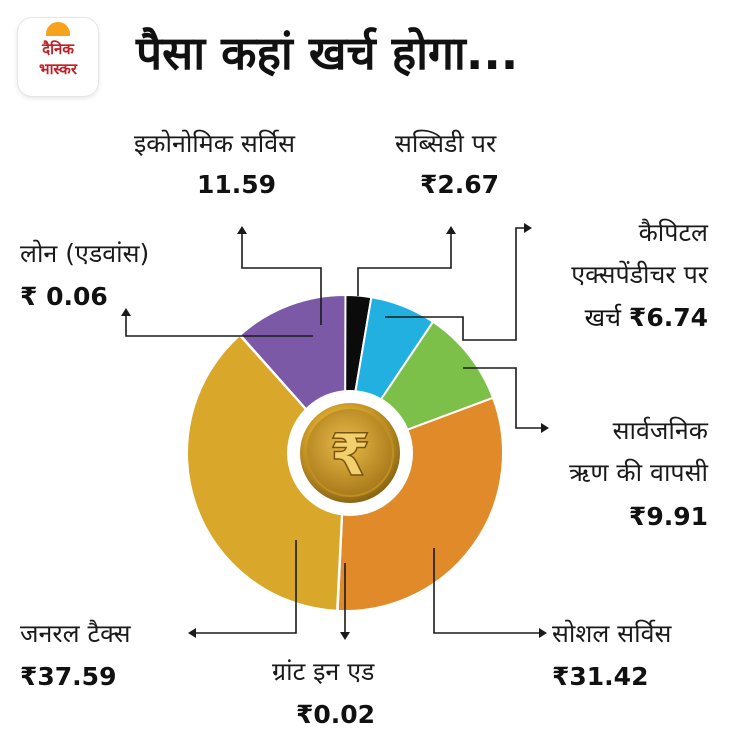 The width and height of the screenshot is (730, 740). Describe the element at coordinates (460, 184) in the screenshot. I see `value-subsidy: ₹2.67` at that location.